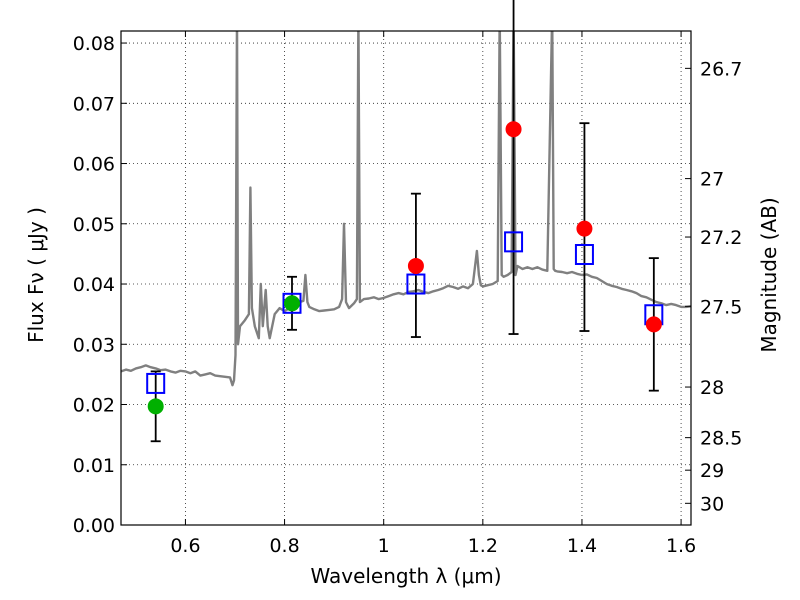 This screenshot has height=600, width=800. Describe the element at coordinates (721, 307) in the screenshot. I see `y2-tick-label: 27.5` at that location.